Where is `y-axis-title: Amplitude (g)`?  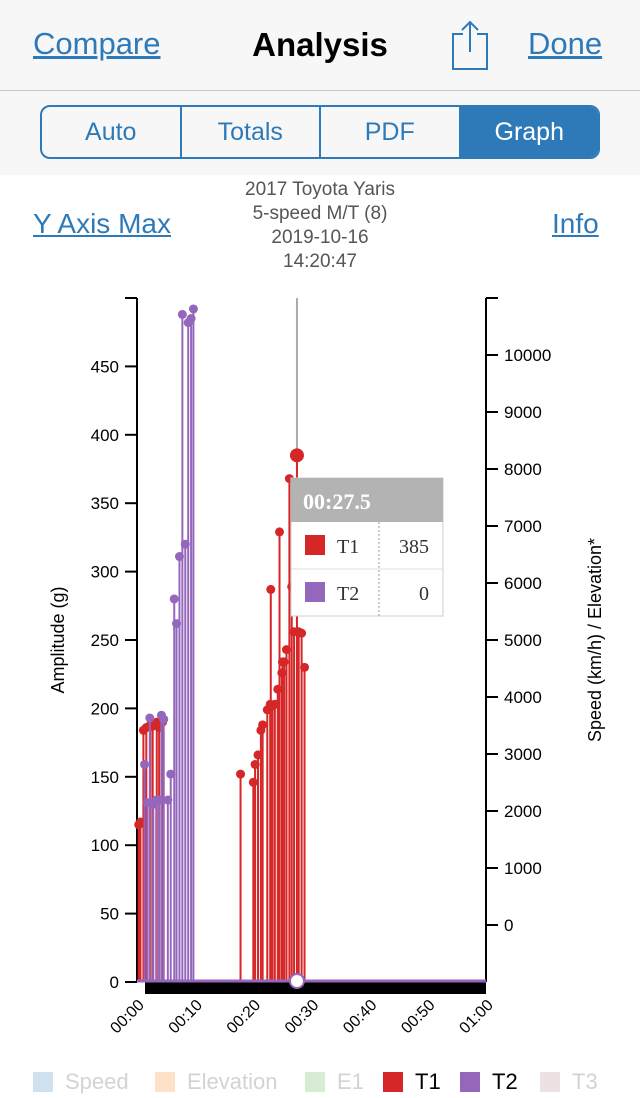
y-axis-title: Amplitude (g) is located at coordinates (58, 639).